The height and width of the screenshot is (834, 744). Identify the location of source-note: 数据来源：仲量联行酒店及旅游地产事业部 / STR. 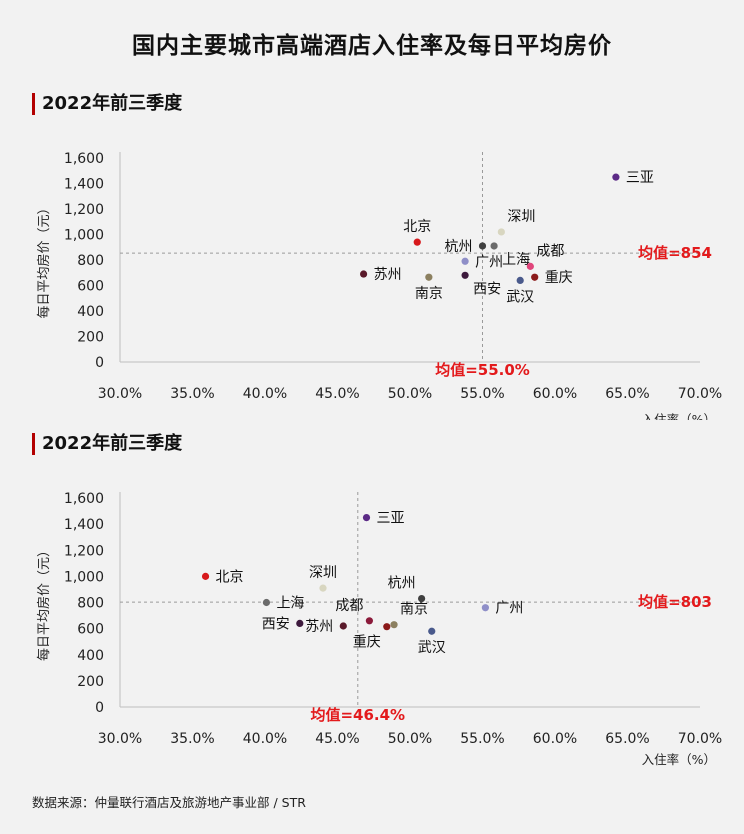
(169, 802).